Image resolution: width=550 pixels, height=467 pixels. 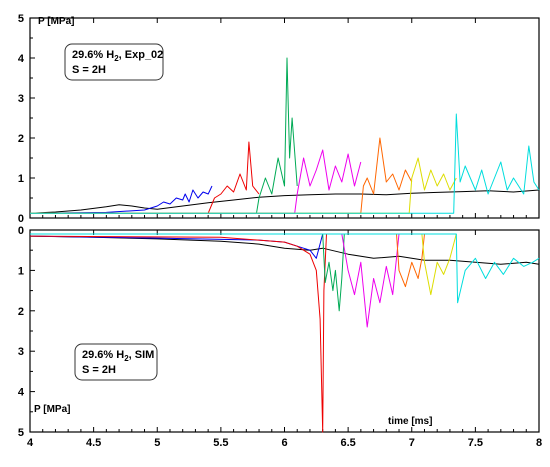 I want to click on top-annotation-box: 29.6% H2, Exp_02 S = 2H, so click(x=114, y=62).